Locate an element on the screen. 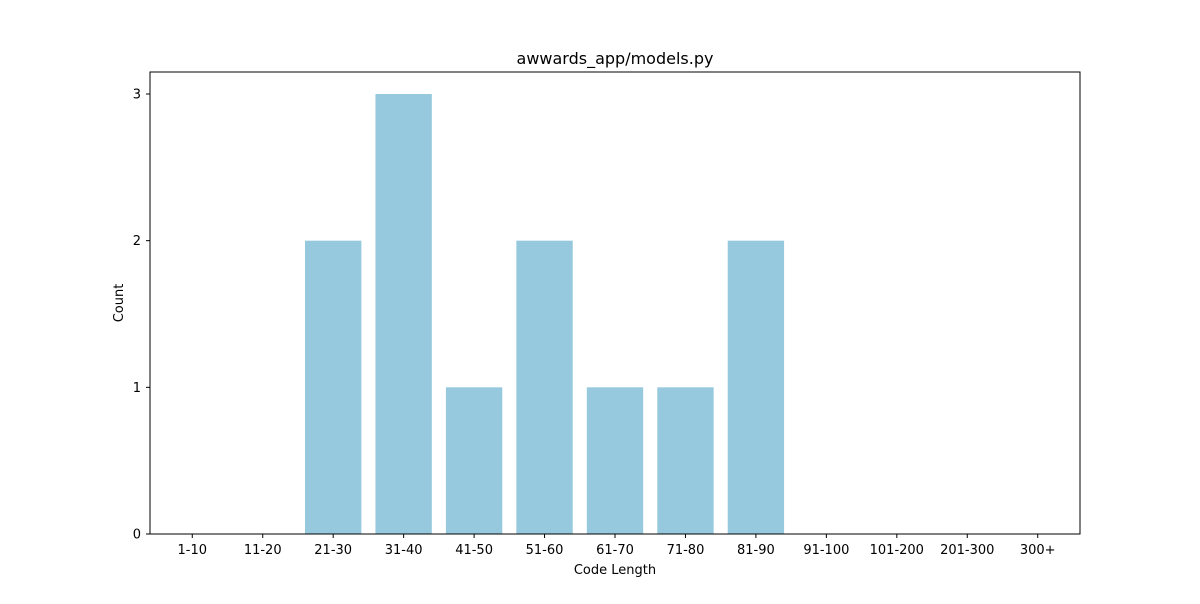 The width and height of the screenshot is (1200, 604). y-tick-label: 2 is located at coordinates (137, 241).